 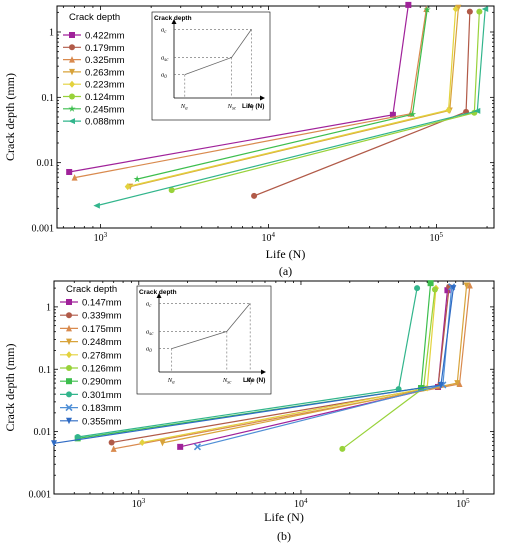 I want to click on inset-x-label: Na, so click(x=171, y=381).